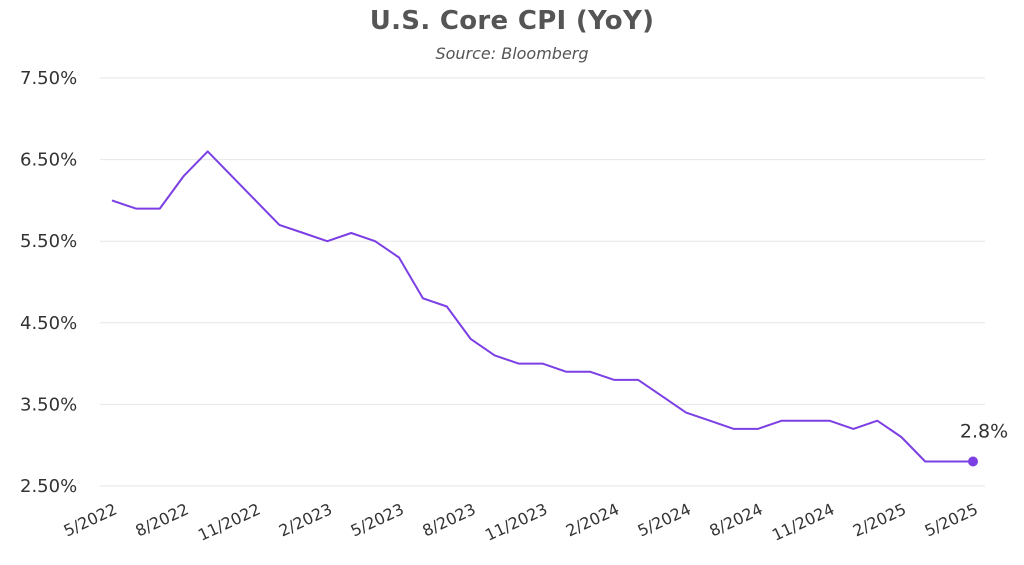 This screenshot has width=1024, height=565. What do you see at coordinates (951, 519) in the screenshot?
I see `x-tick-label: 5/2025` at bounding box center [951, 519].